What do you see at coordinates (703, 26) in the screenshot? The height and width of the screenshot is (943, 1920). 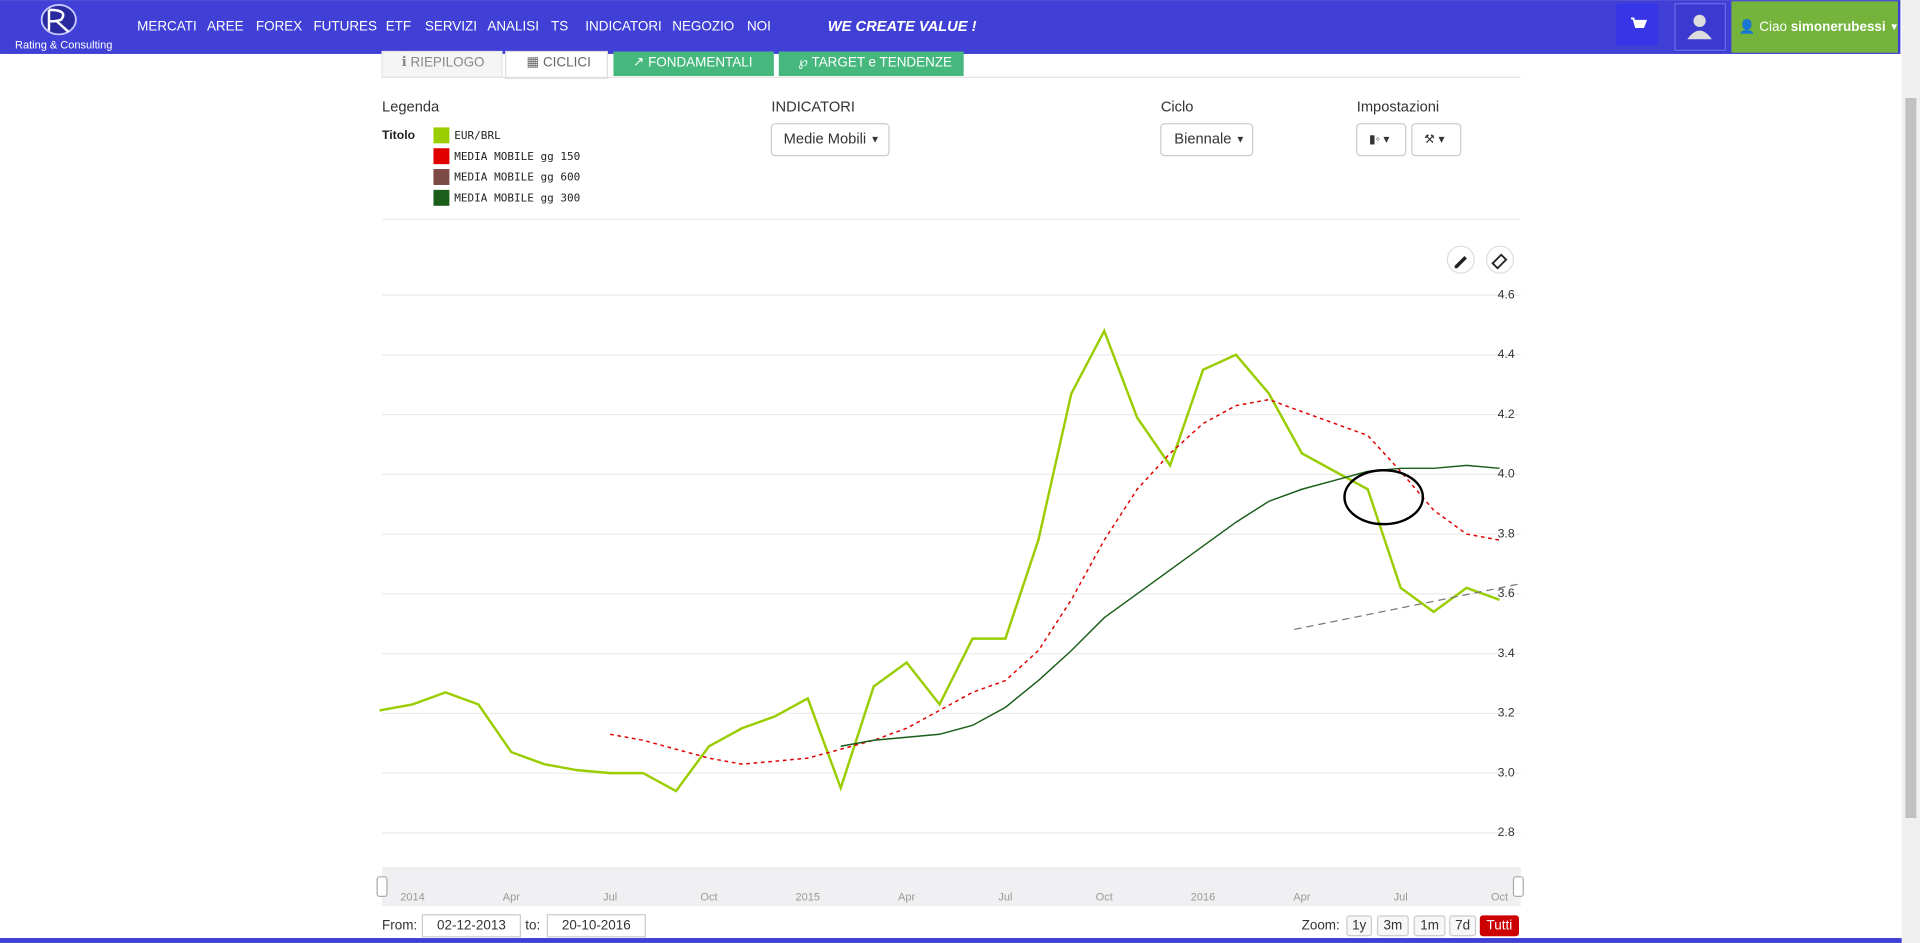 I see `menu-item: NEGOZIO` at bounding box center [703, 26].